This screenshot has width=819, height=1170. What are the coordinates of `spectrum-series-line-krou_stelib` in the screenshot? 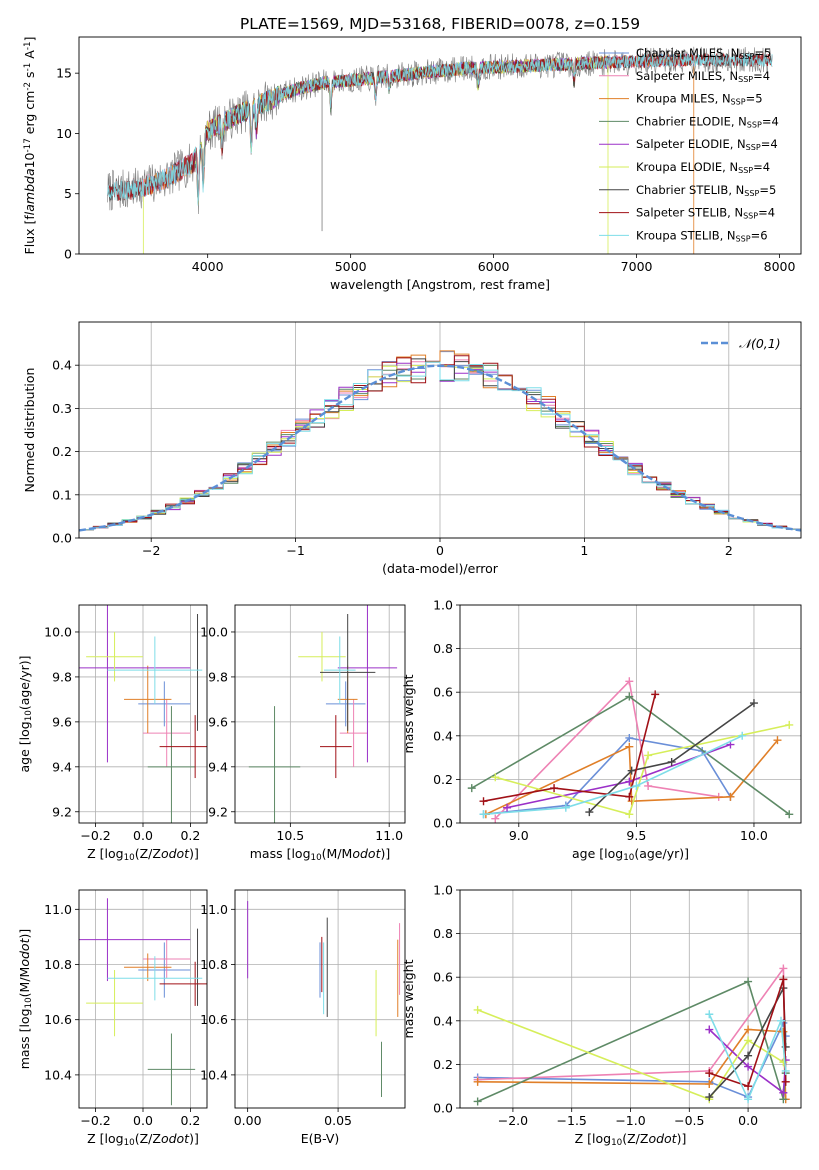 It's located at (440, 129).